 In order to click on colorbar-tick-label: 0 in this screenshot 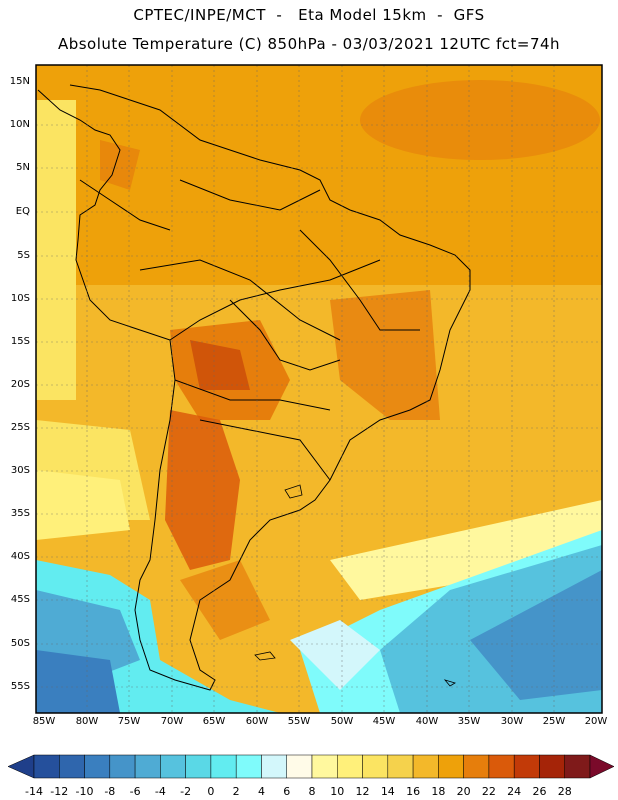, I will do `click(211, 791)`.